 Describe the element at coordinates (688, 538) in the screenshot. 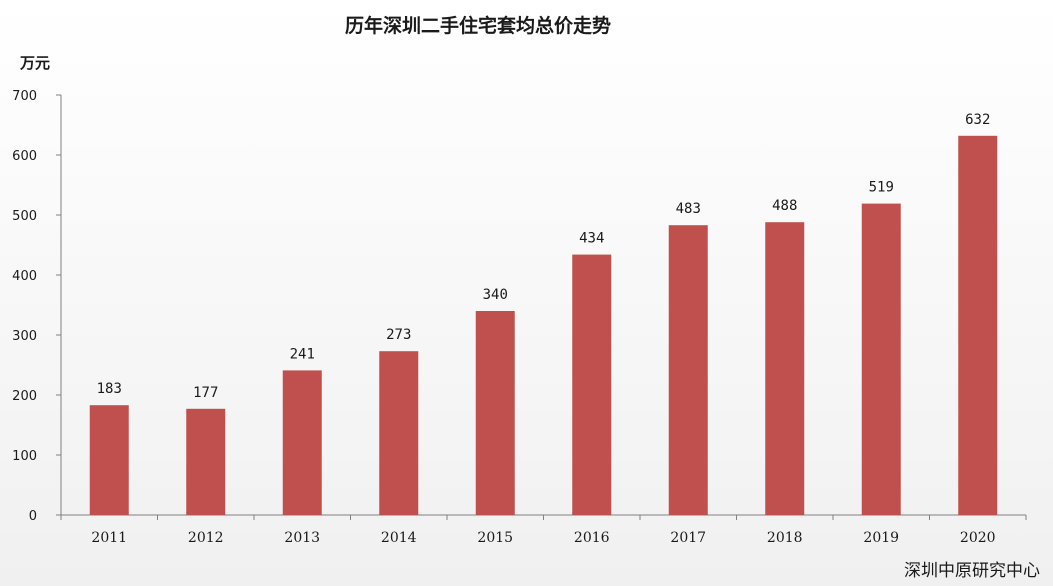

I see `x-tick-label: 2017` at that location.